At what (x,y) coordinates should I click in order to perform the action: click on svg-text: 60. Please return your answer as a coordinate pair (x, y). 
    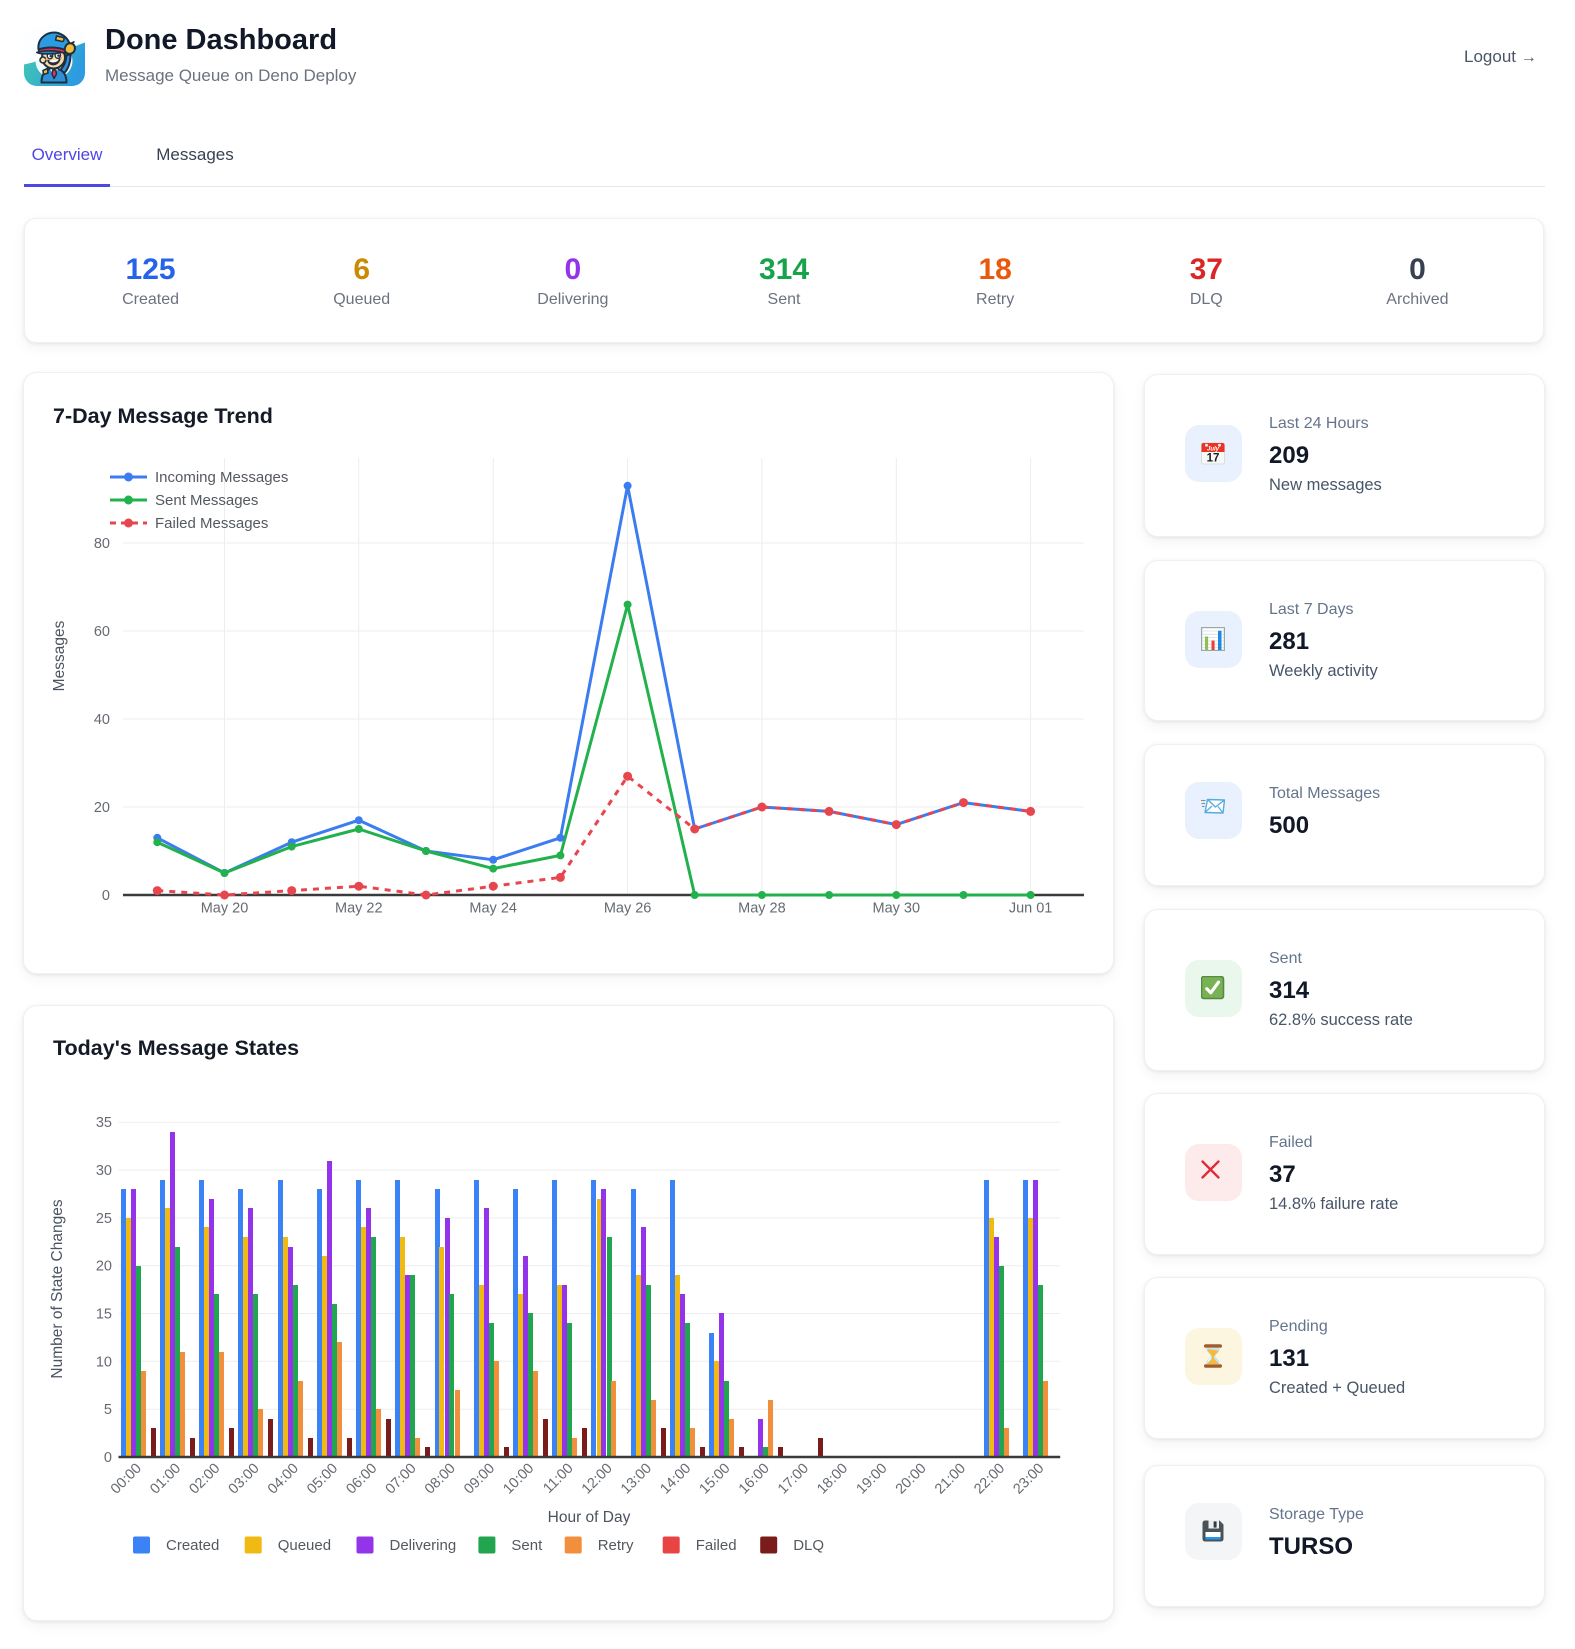
    Looking at the image, I should click on (102, 632).